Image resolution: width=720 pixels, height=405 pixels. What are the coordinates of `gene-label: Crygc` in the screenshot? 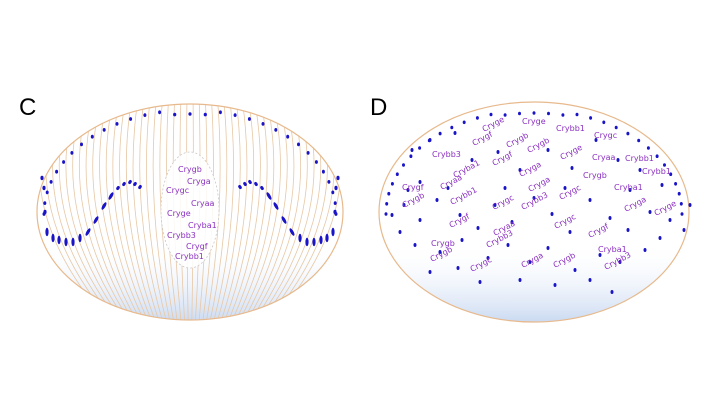 It's located at (605, 135).